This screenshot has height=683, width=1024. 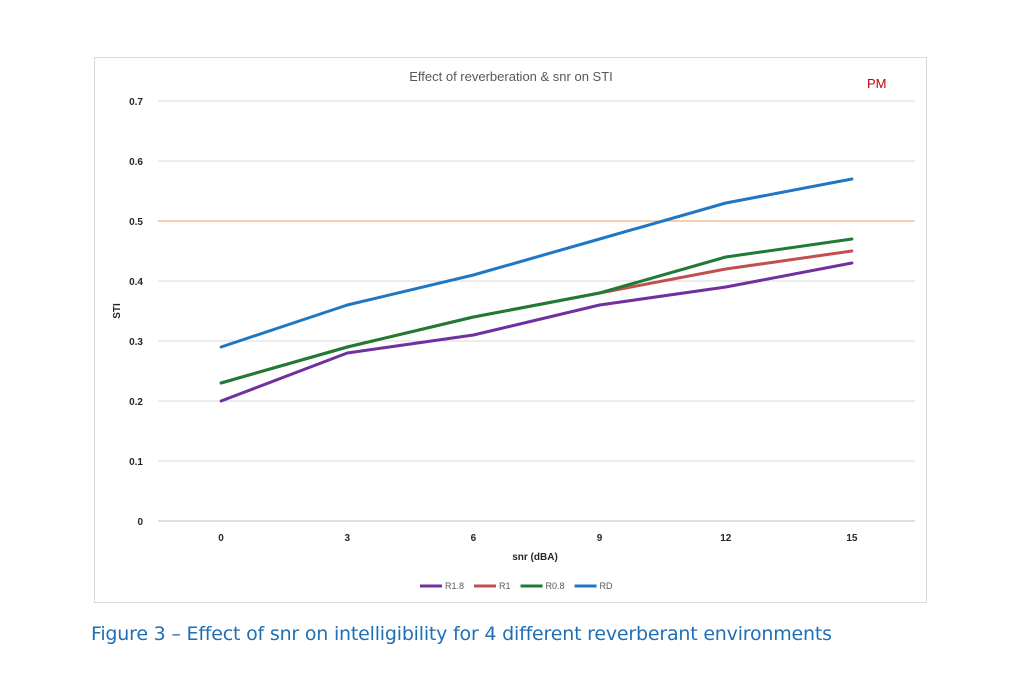 I want to click on y-tick-label: 0.2, so click(x=136, y=402).